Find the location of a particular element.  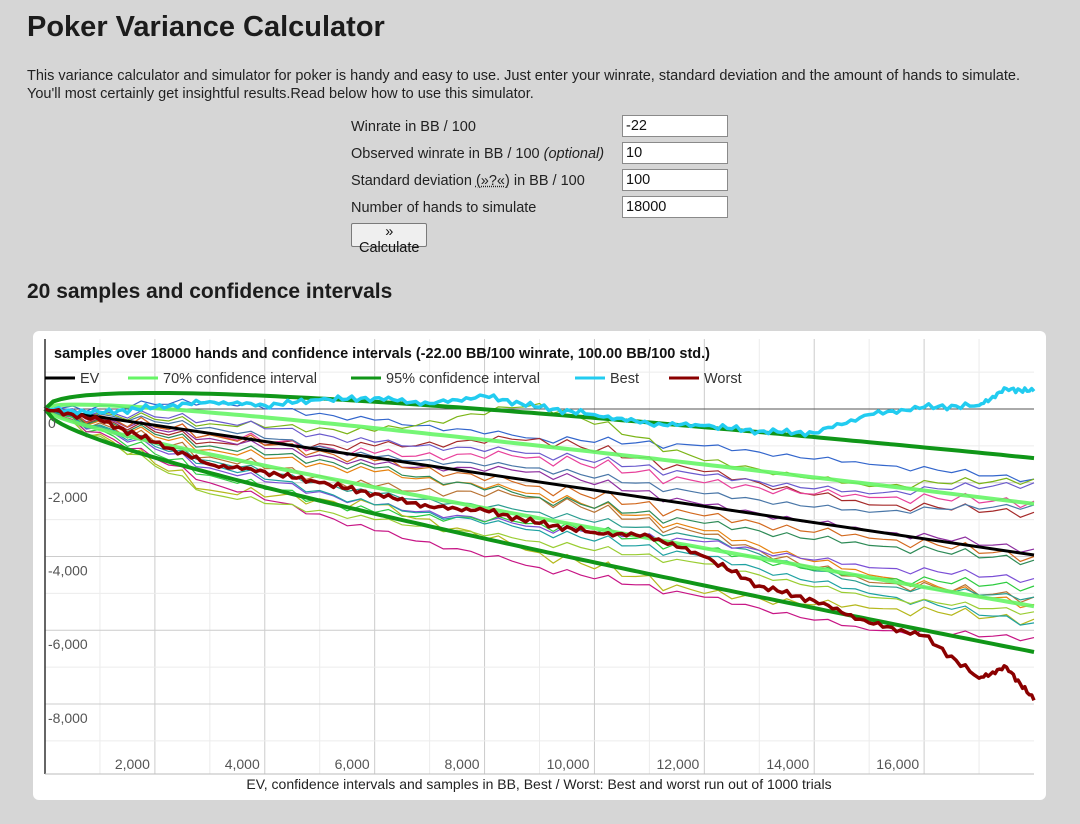

best-line is located at coordinates (540, 412).